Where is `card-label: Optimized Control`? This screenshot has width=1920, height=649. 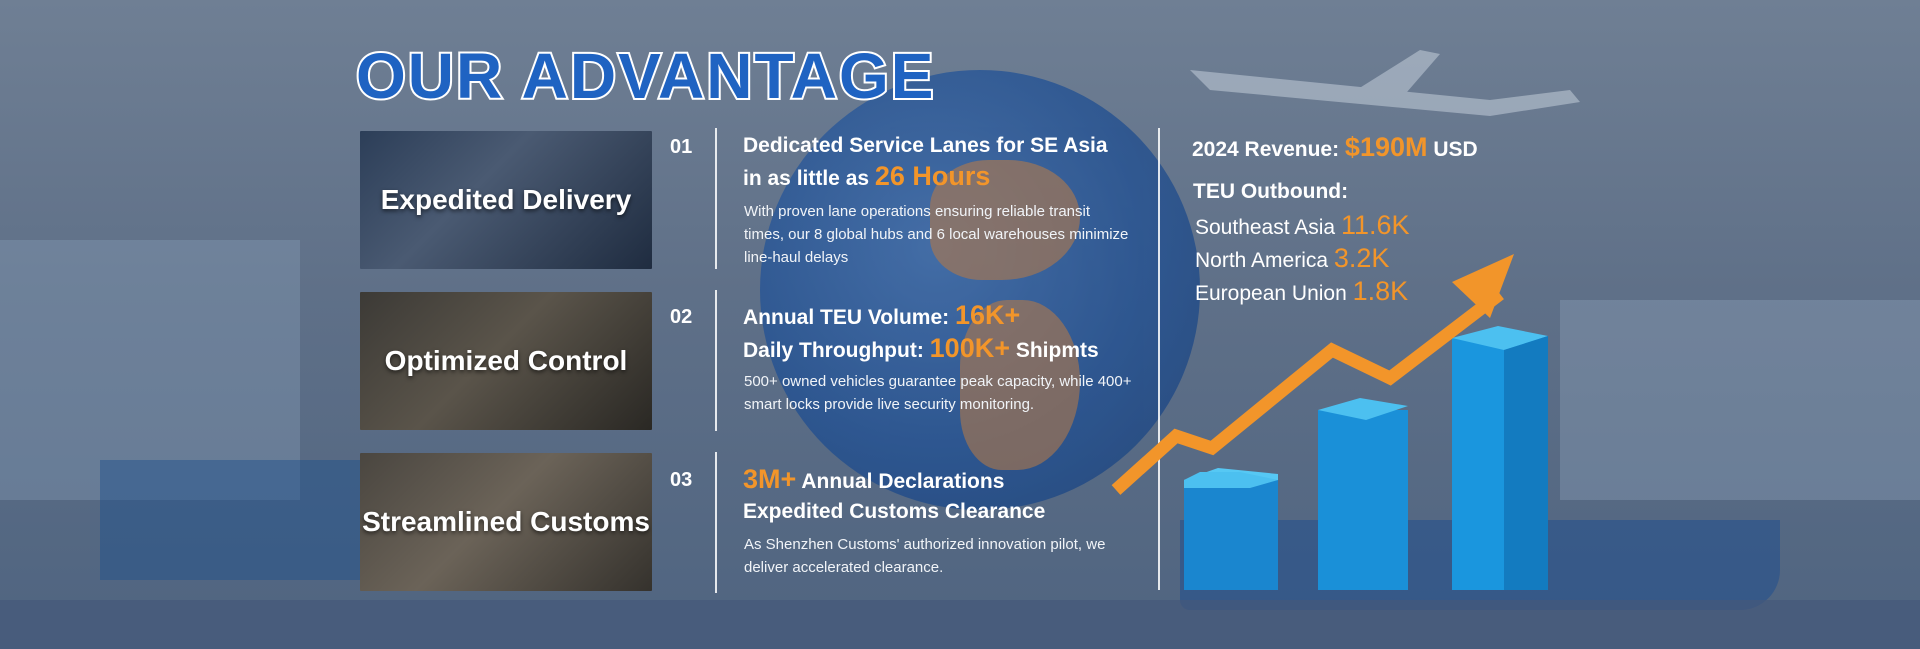 card-label: Optimized Control is located at coordinates (506, 360).